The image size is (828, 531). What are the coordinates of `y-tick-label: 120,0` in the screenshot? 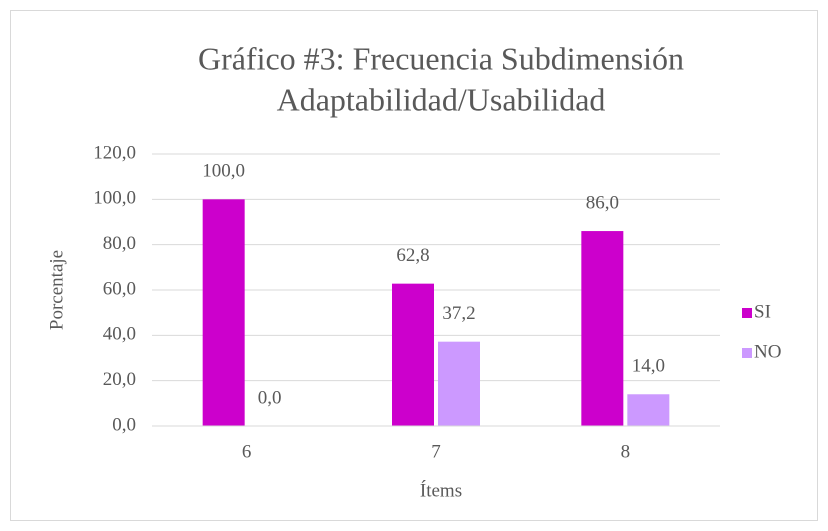 It's located at (114, 152).